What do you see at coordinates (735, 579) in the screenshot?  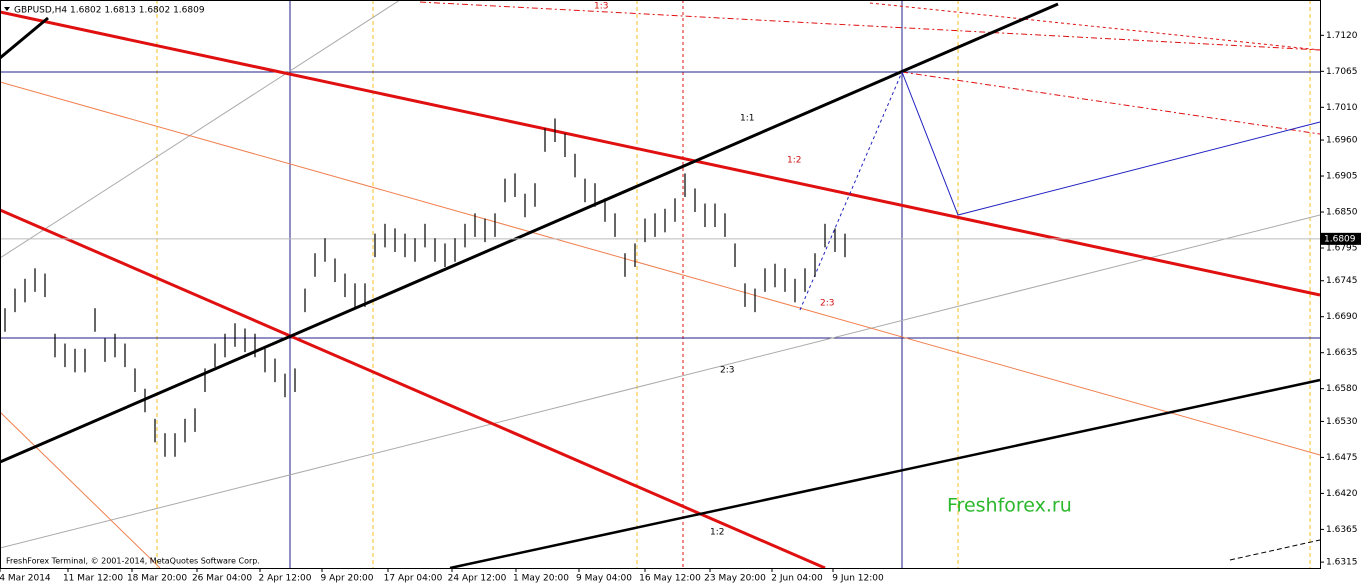 I see `x-tick-label: 23 May 20:00` at bounding box center [735, 579].